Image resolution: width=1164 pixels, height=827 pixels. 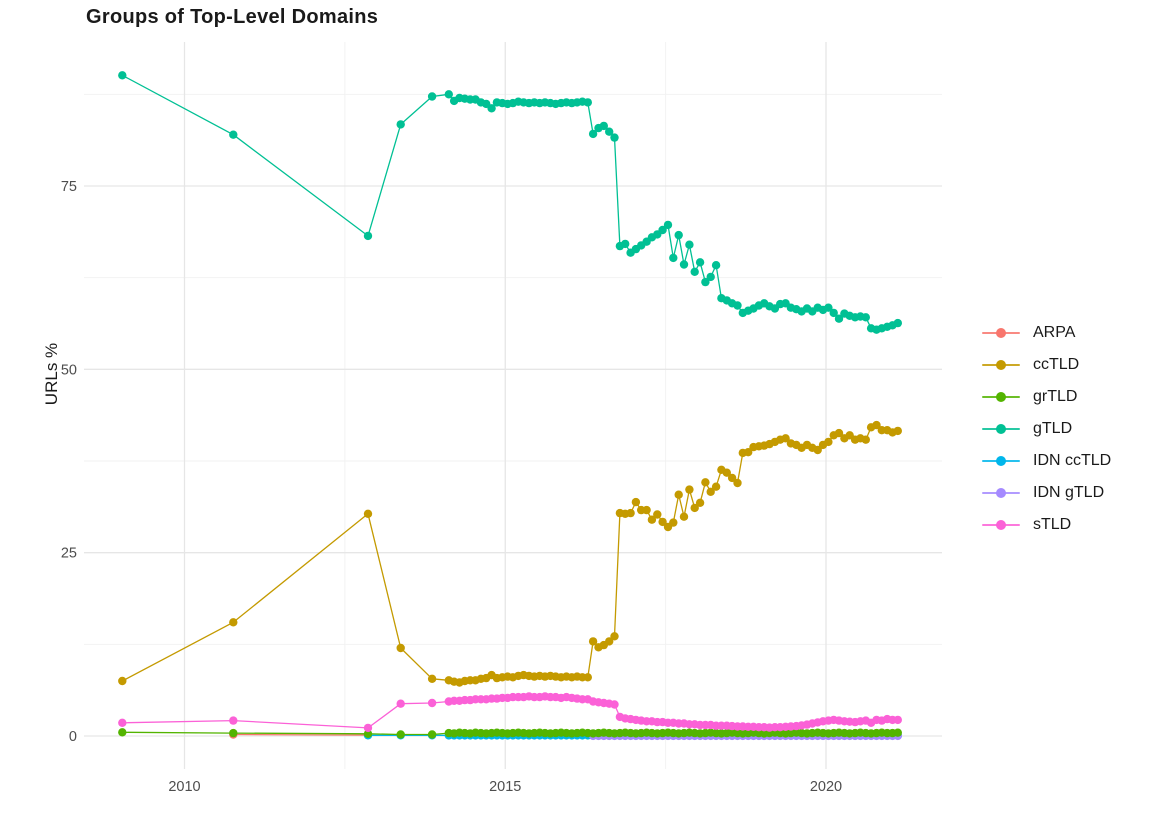 What do you see at coordinates (510, 733) in the screenshot?
I see `series-grtld` at bounding box center [510, 733].